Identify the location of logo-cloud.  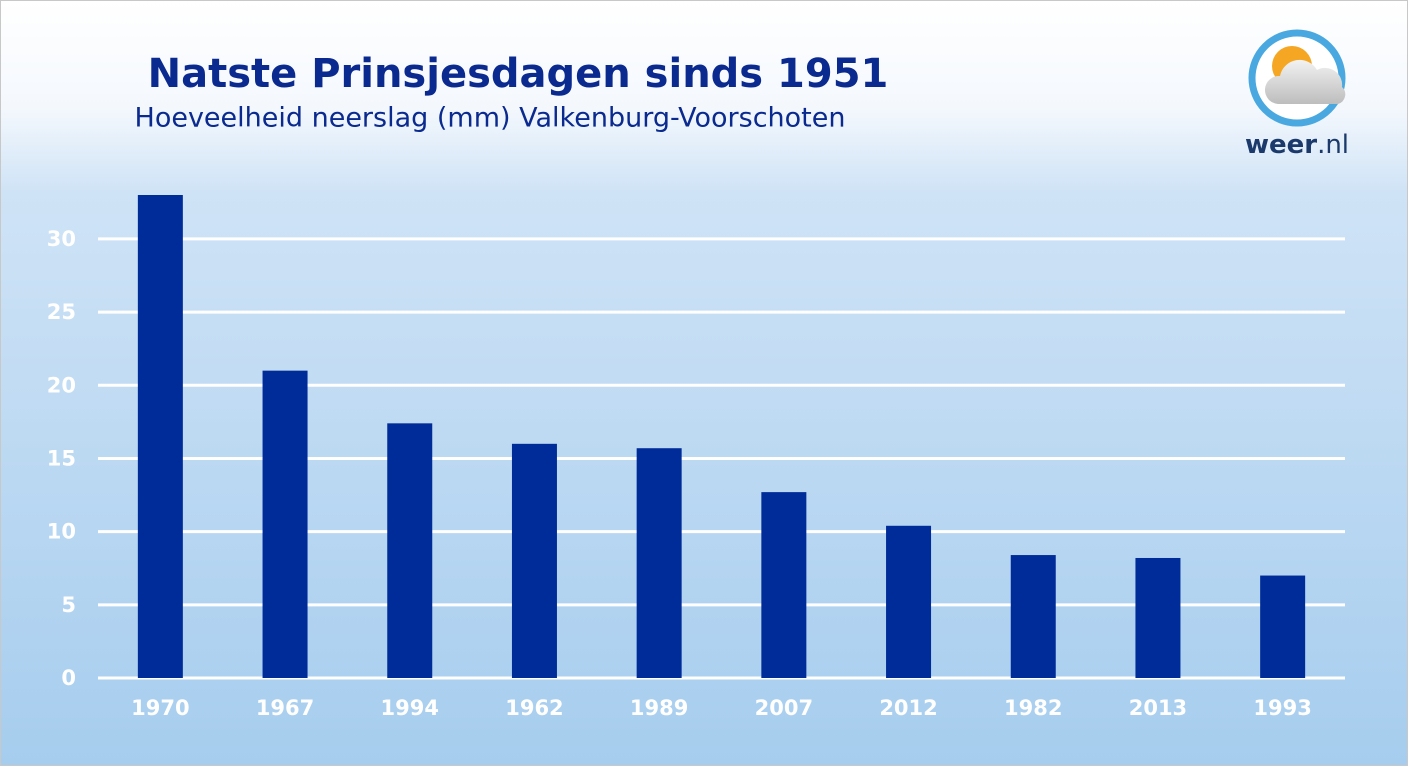
(1305, 81).